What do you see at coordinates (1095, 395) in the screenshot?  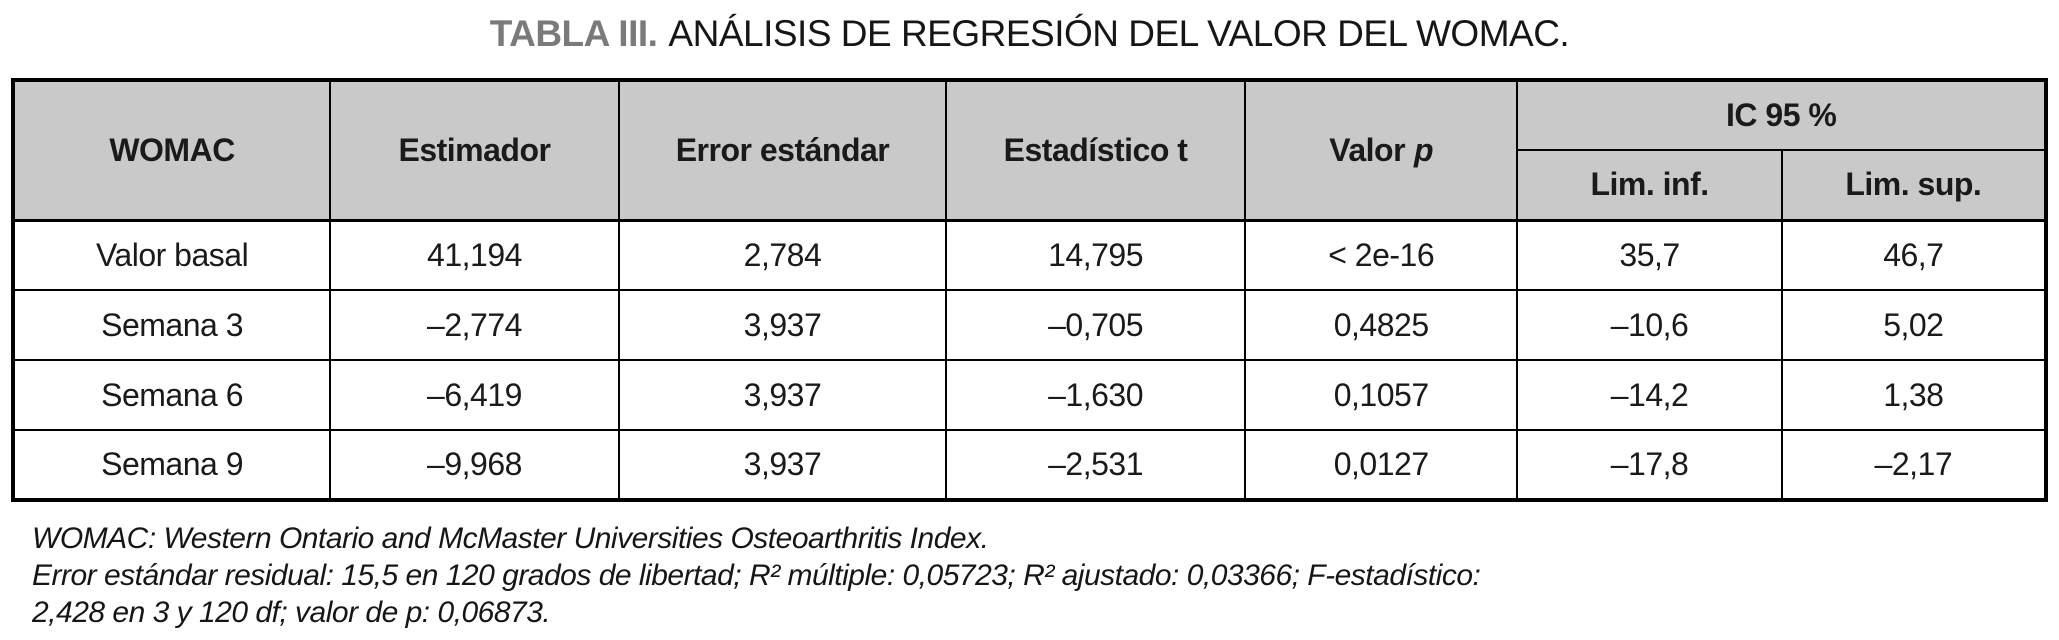 I see `value-cell: –1,630` at bounding box center [1095, 395].